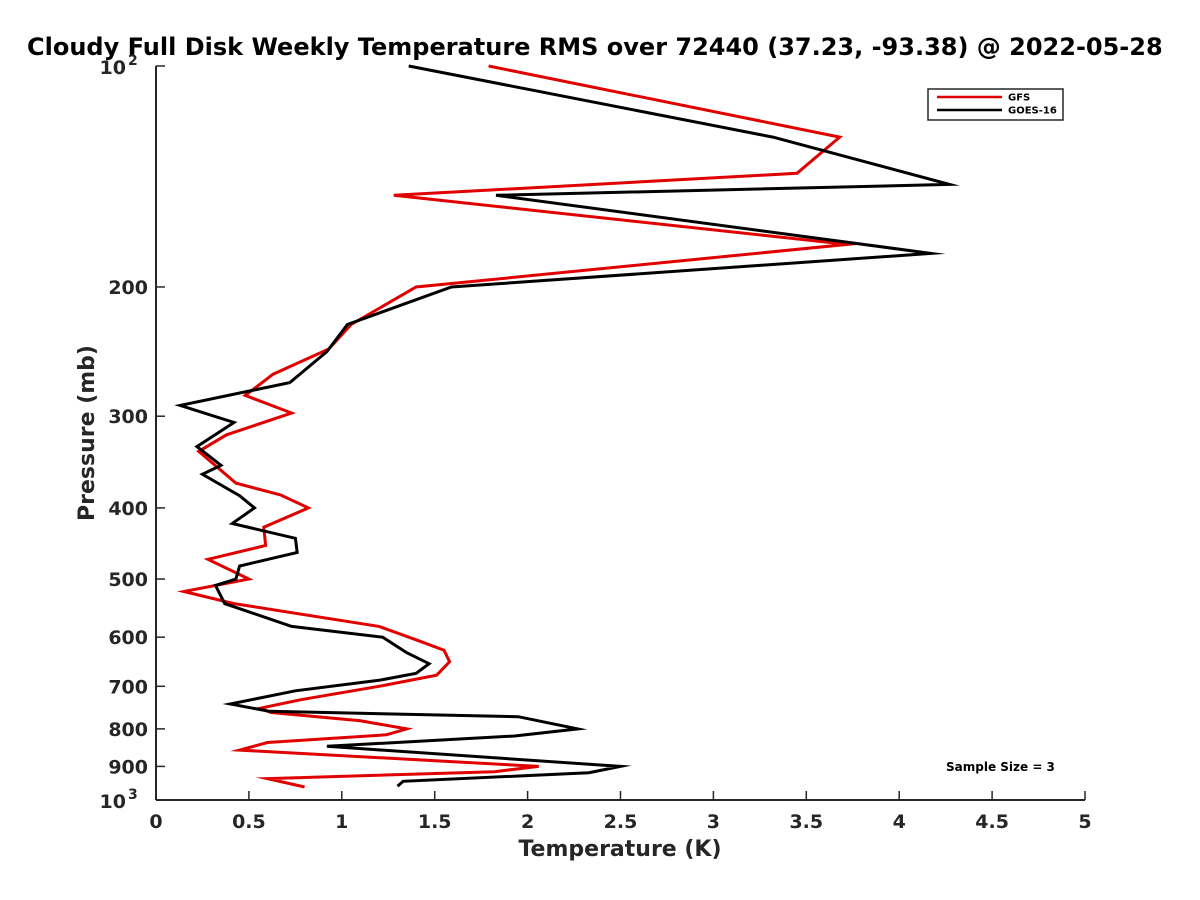 This screenshot has width=1200, height=900. Describe the element at coordinates (435, 822) in the screenshot. I see `x-tick-label: 1.5` at that location.